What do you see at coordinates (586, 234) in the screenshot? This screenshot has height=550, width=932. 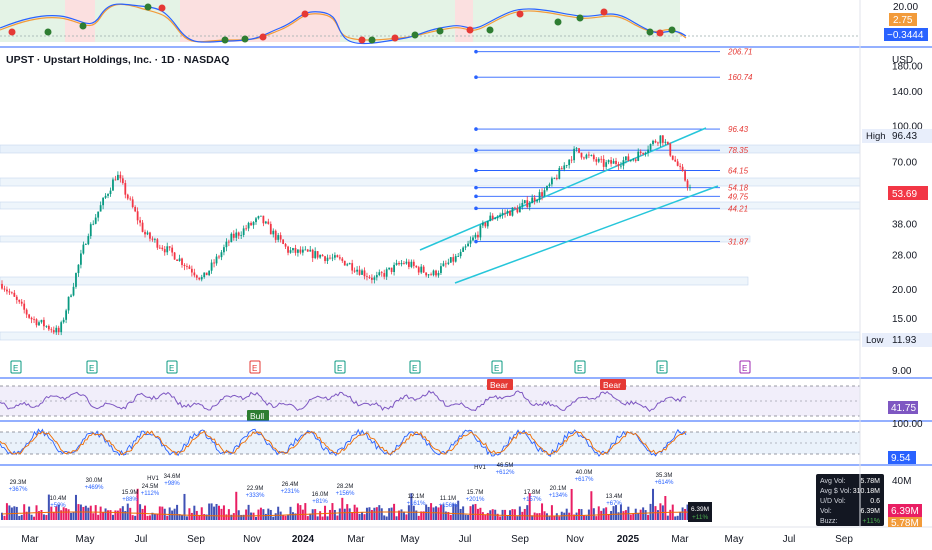 I see `channel-lower` at bounding box center [586, 234].